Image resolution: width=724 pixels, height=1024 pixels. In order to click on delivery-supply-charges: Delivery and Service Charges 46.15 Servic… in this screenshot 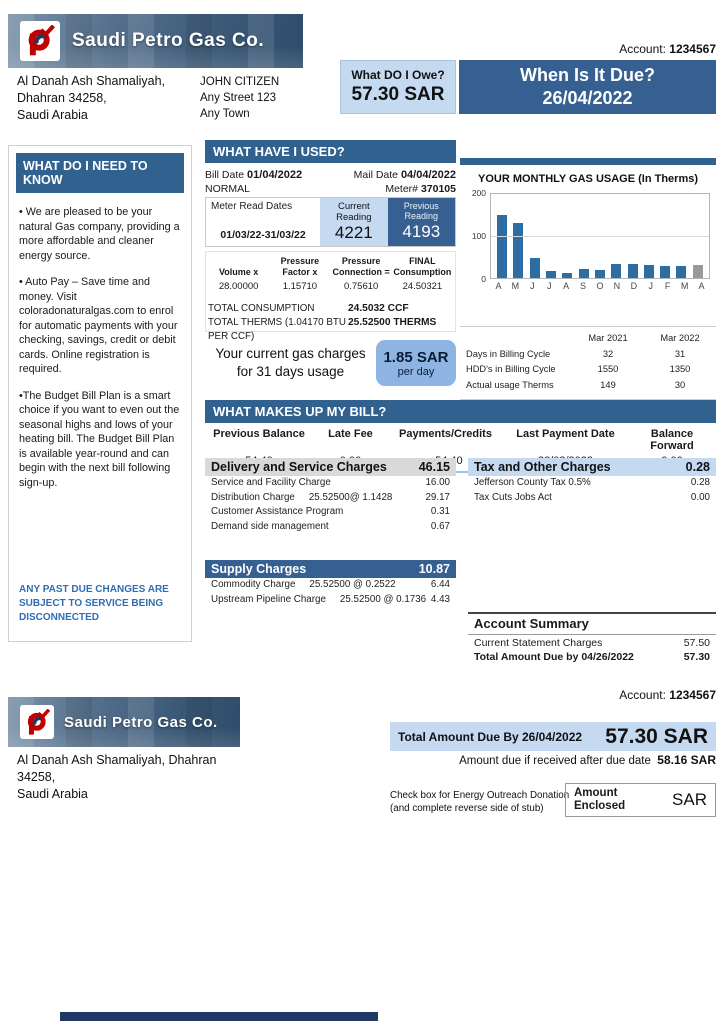, I will do `click(330, 532)`.